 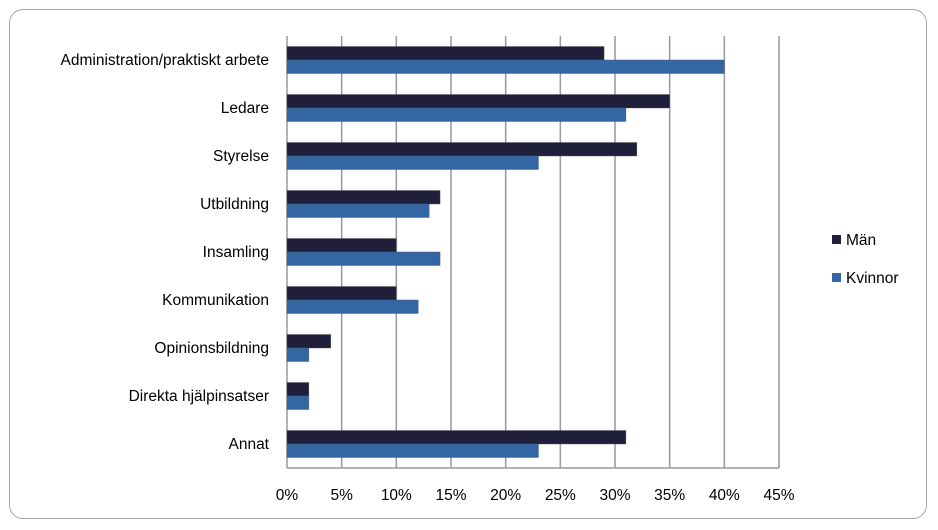 I want to click on legend-label: Män, so click(x=861, y=240).